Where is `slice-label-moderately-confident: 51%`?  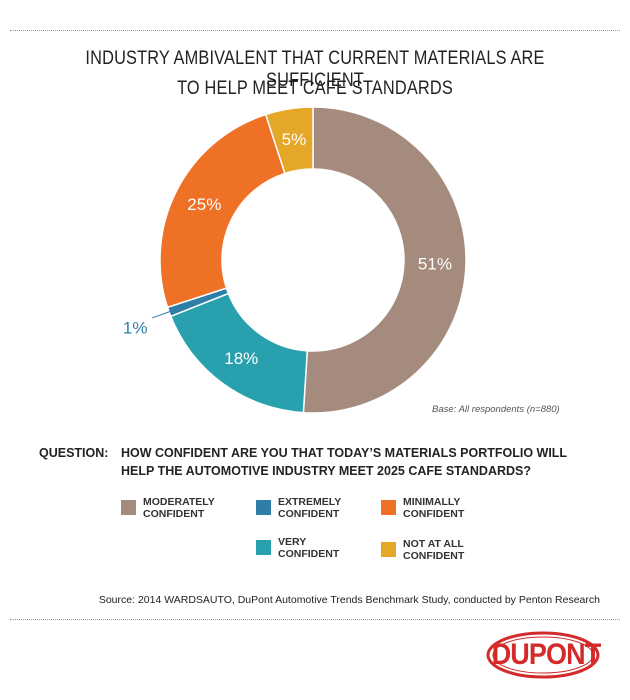 slice-label-moderately-confident: 51% is located at coordinates (435, 263).